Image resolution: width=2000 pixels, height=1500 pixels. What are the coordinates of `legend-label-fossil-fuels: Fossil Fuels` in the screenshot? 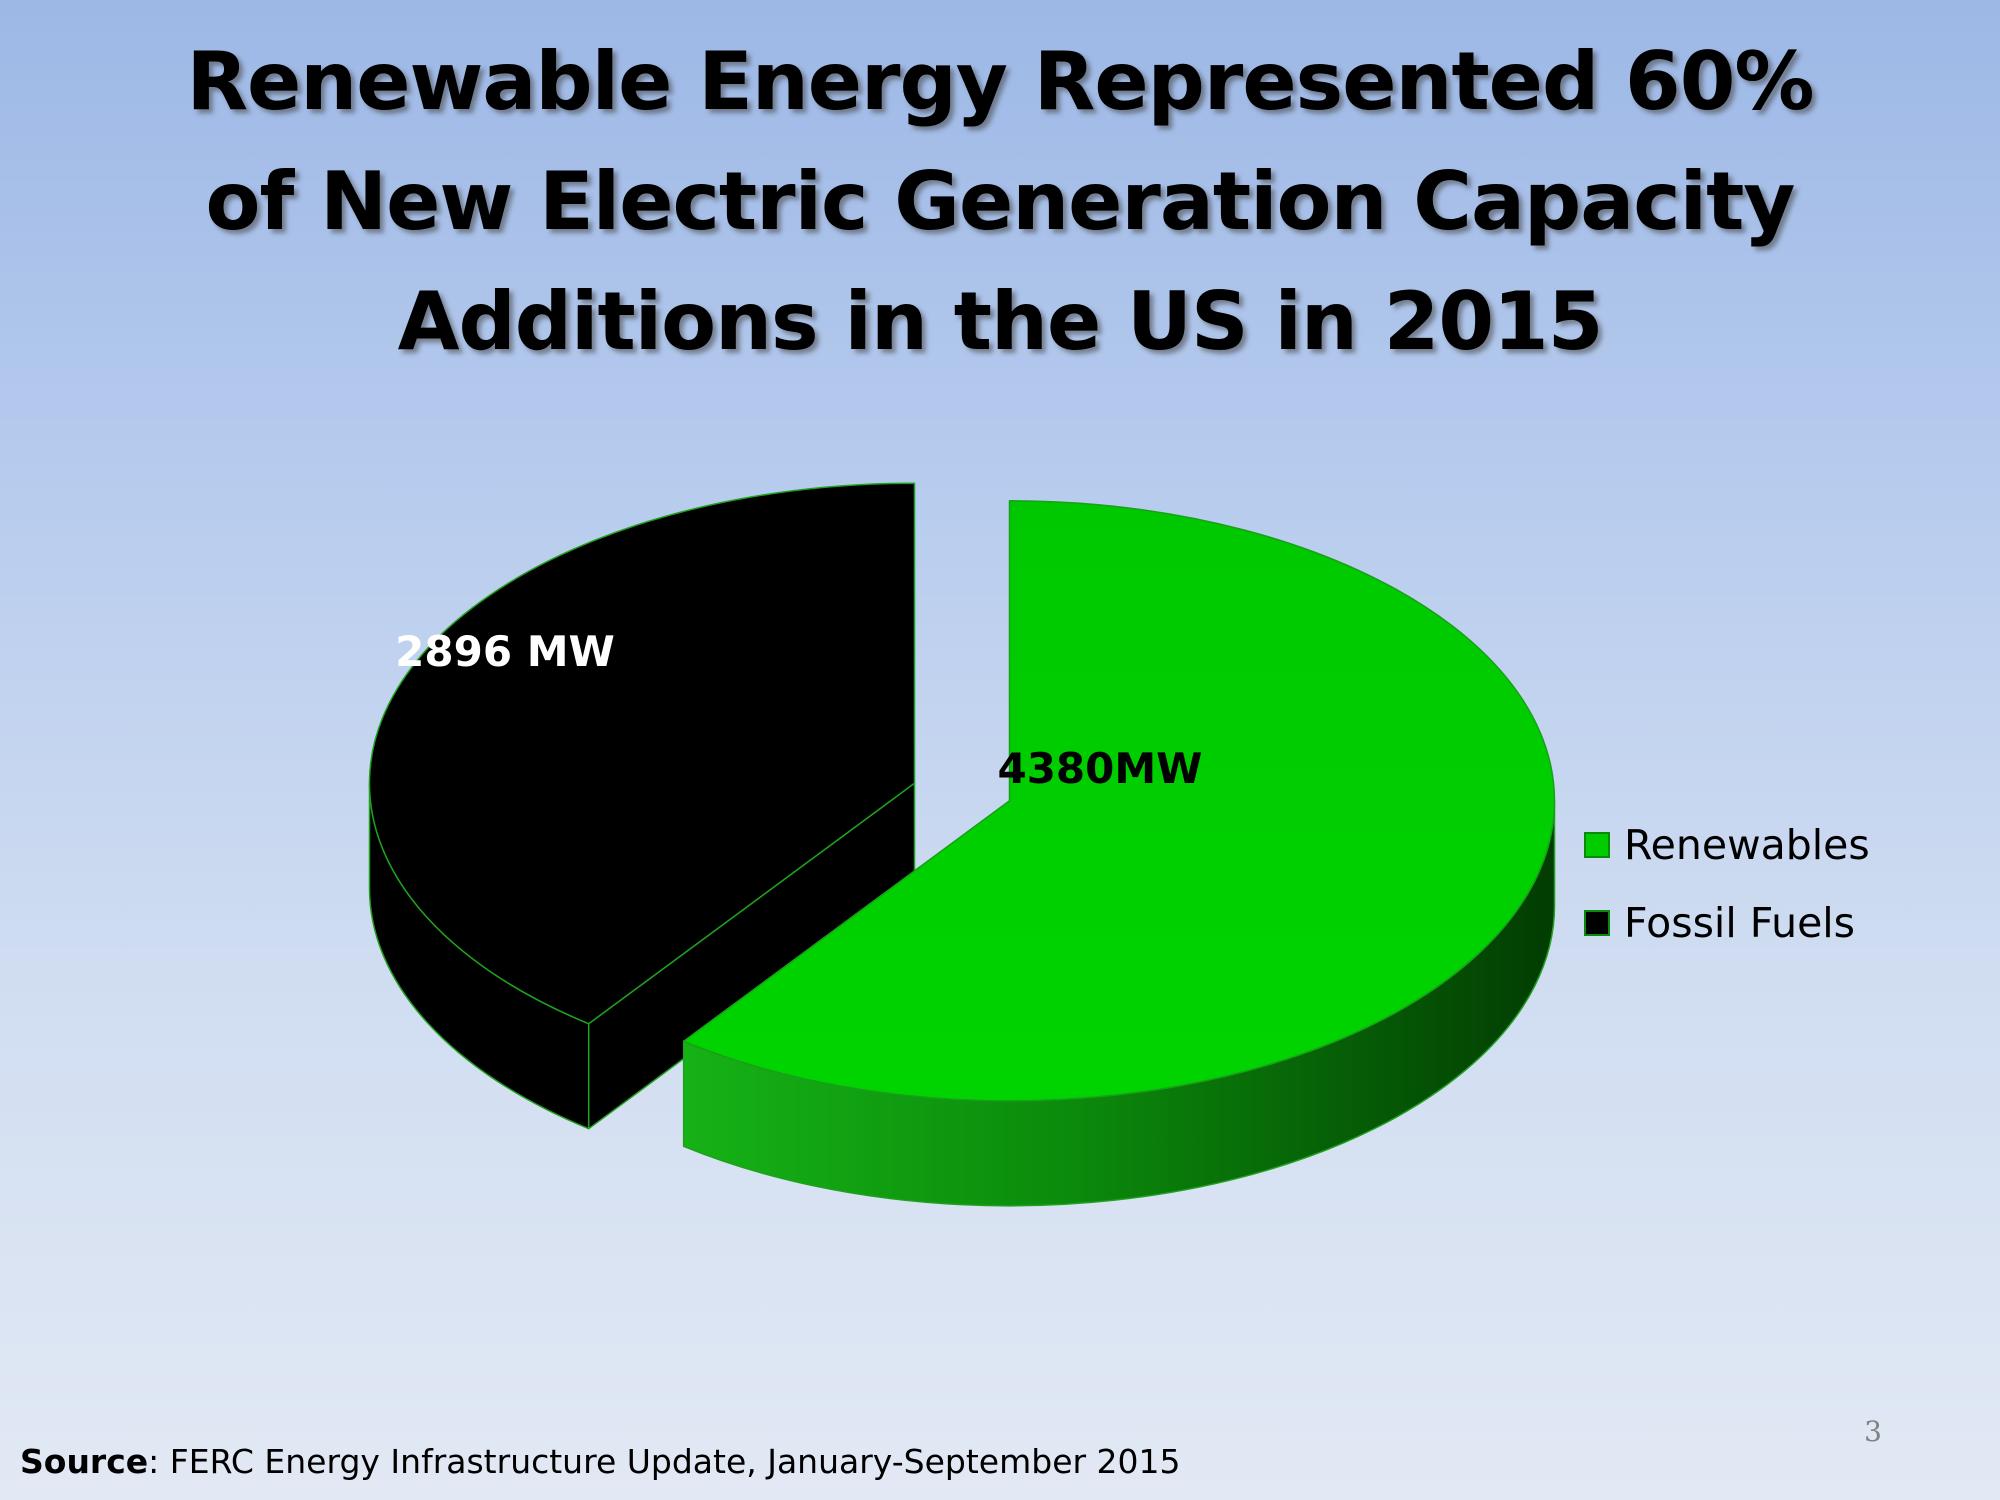 It's located at (1740, 923).